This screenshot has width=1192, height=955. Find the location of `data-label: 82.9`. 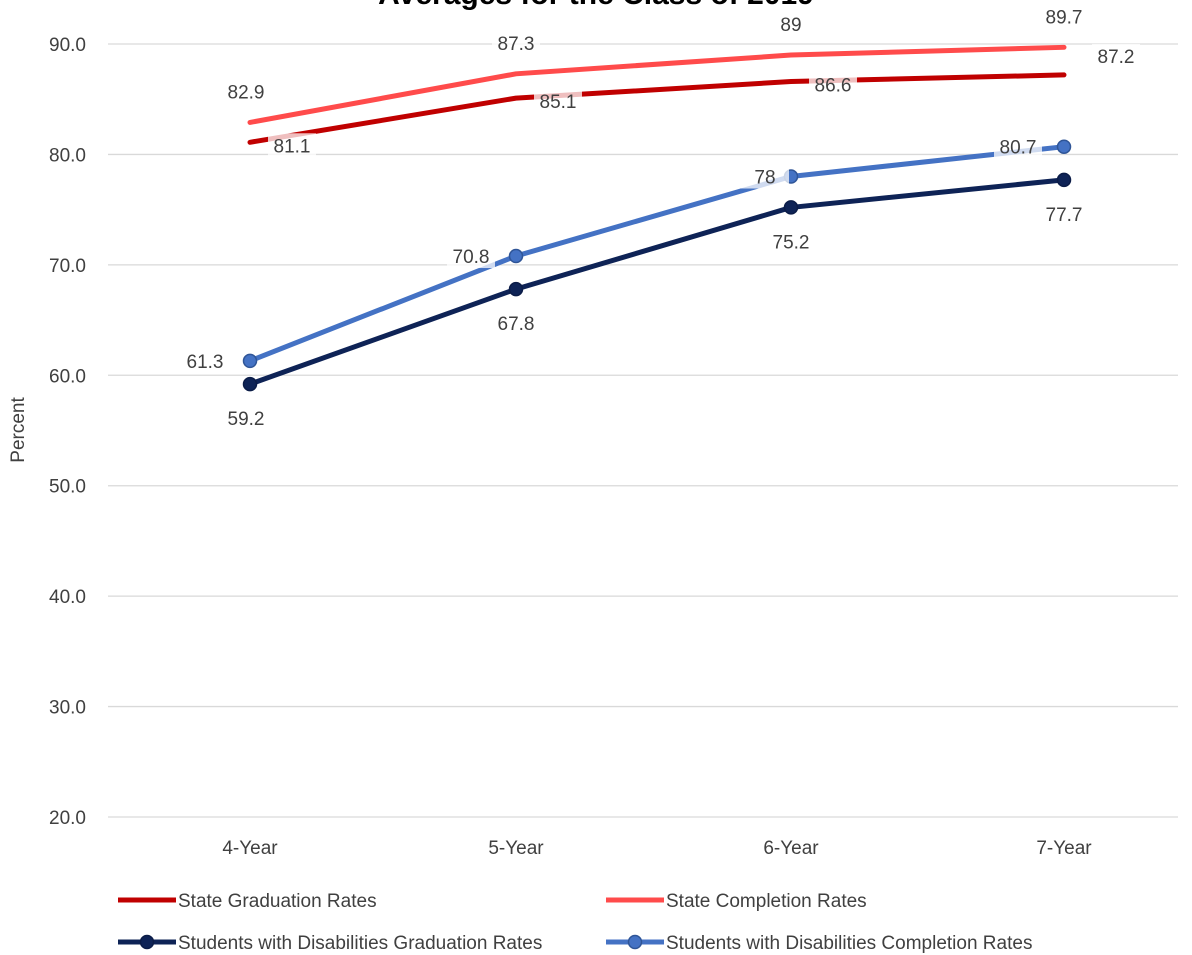

data-label: 82.9 is located at coordinates (246, 92).